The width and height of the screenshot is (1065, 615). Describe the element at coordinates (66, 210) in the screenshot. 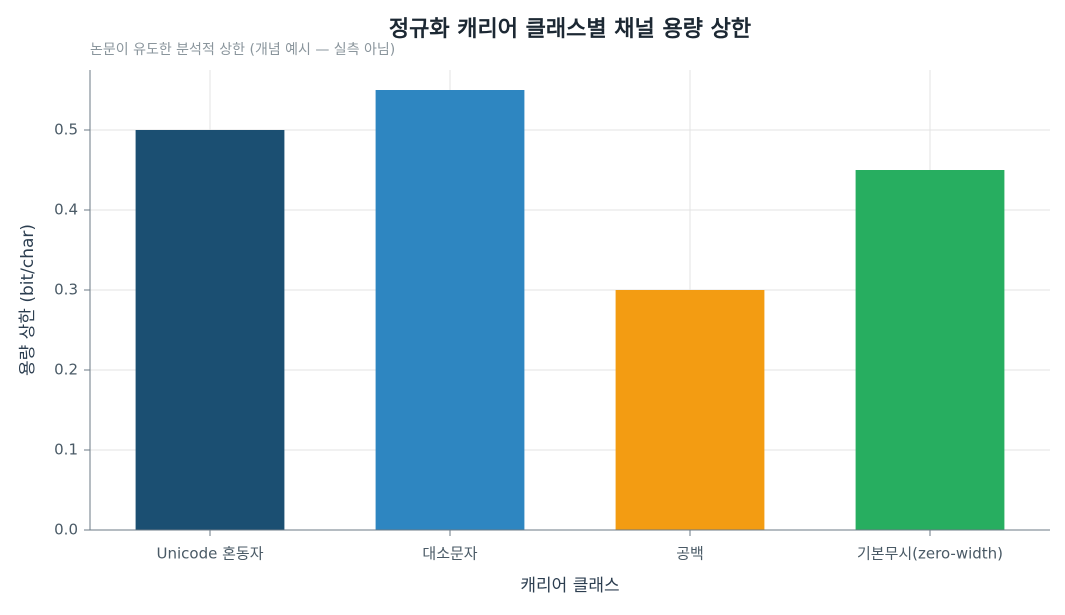

I see `y-tick-label: 0.4` at that location.